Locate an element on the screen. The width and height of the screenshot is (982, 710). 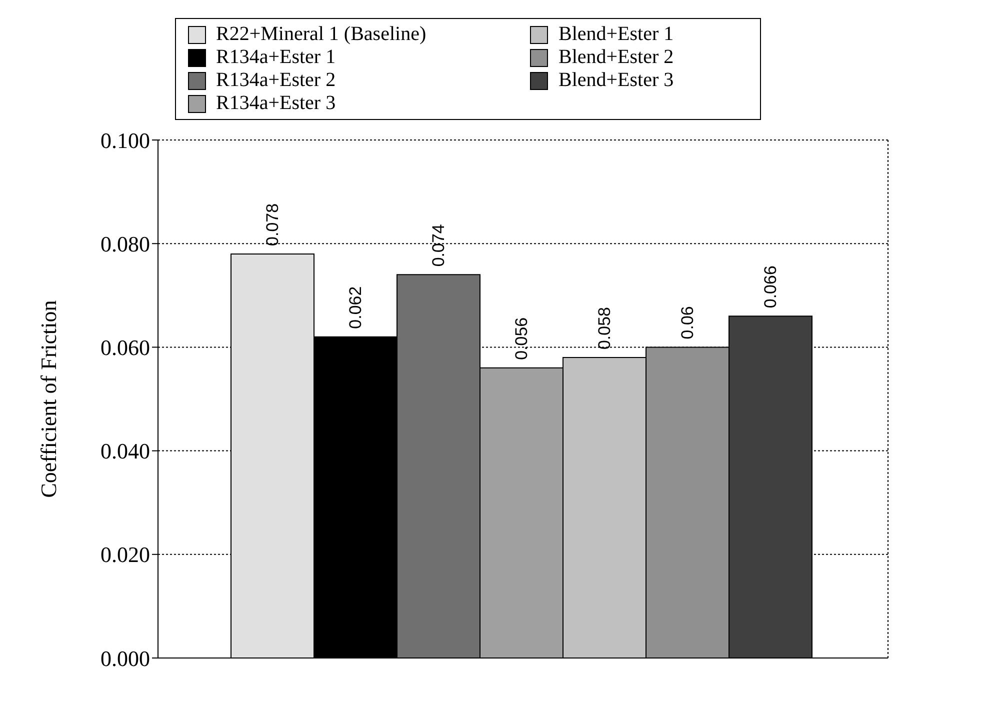
y-axis-title: Coefficient of Friction is located at coordinates (48, 399).